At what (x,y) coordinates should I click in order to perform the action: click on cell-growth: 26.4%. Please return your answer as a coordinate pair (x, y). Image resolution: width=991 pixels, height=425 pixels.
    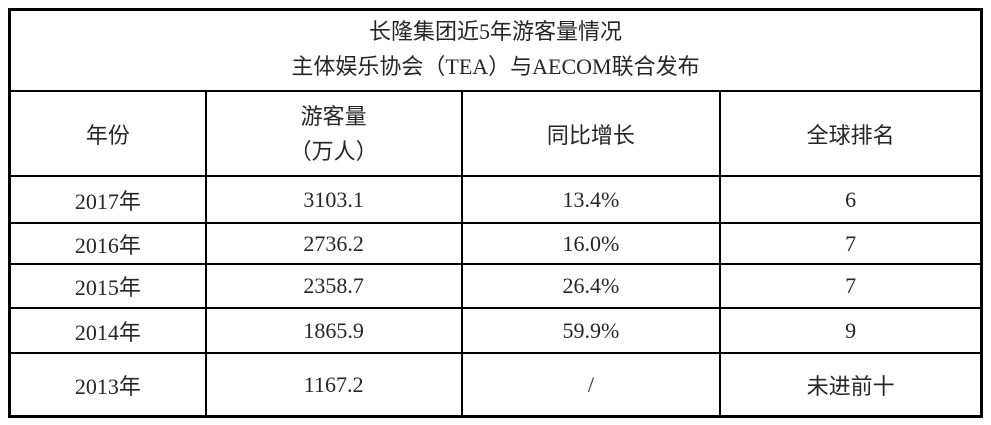
    Looking at the image, I should click on (592, 287).